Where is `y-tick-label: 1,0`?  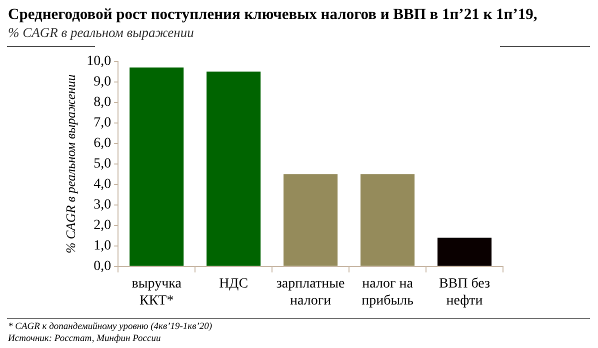
y-tick-label: 1,0 is located at coordinates (103, 246).